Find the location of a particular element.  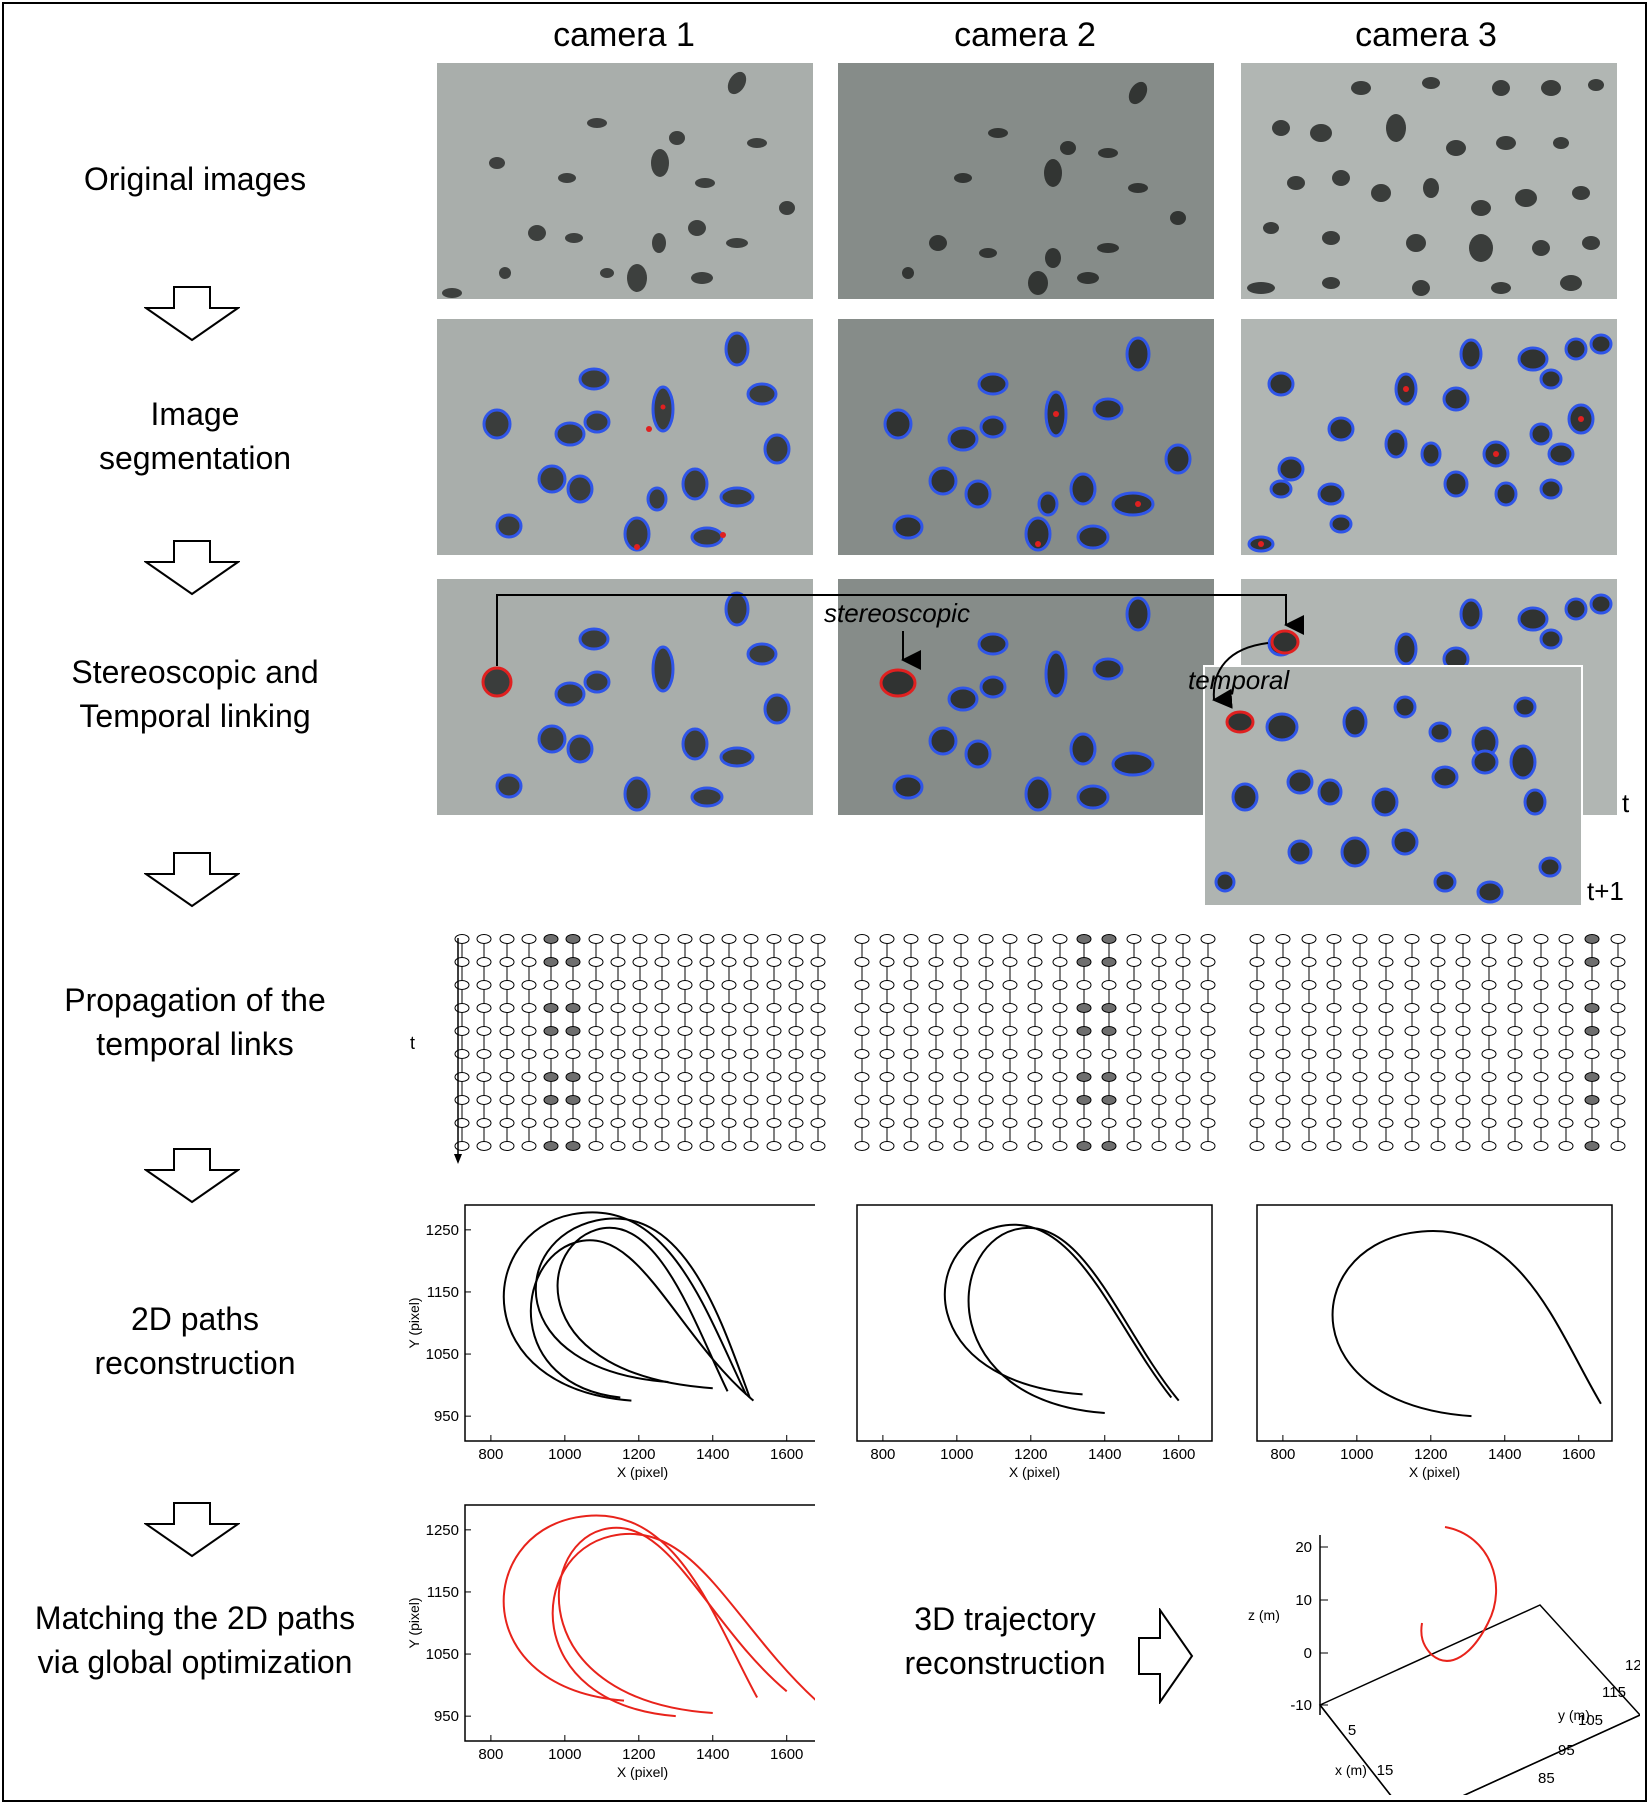

x-axis-label: X (pixel) is located at coordinates (1434, 1472).